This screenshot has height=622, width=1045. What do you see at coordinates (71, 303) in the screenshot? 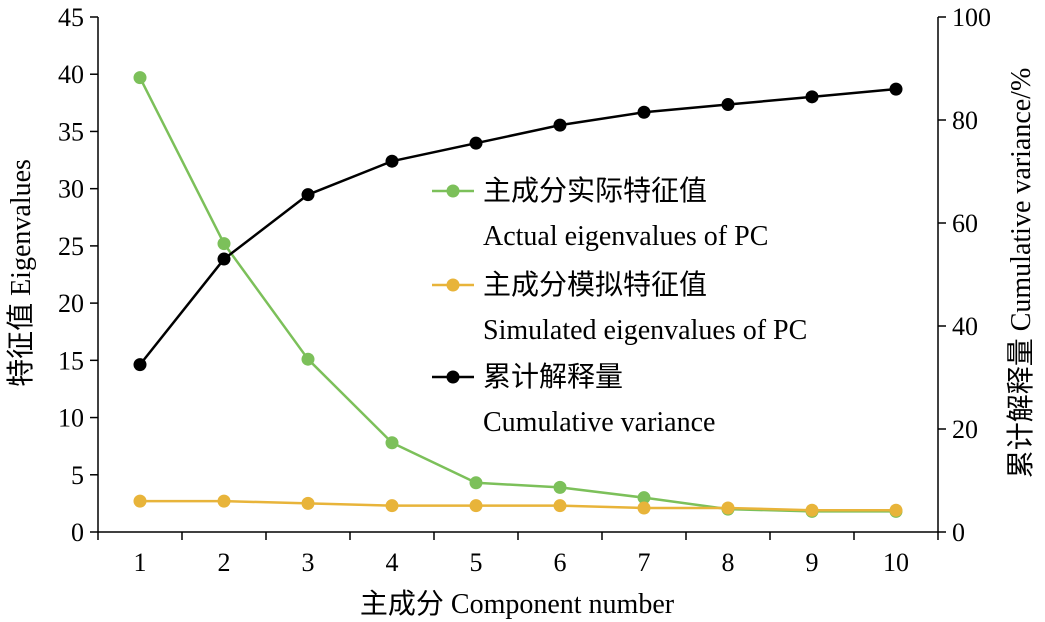
I see `y-left-tick-label: 20` at bounding box center [71, 303].